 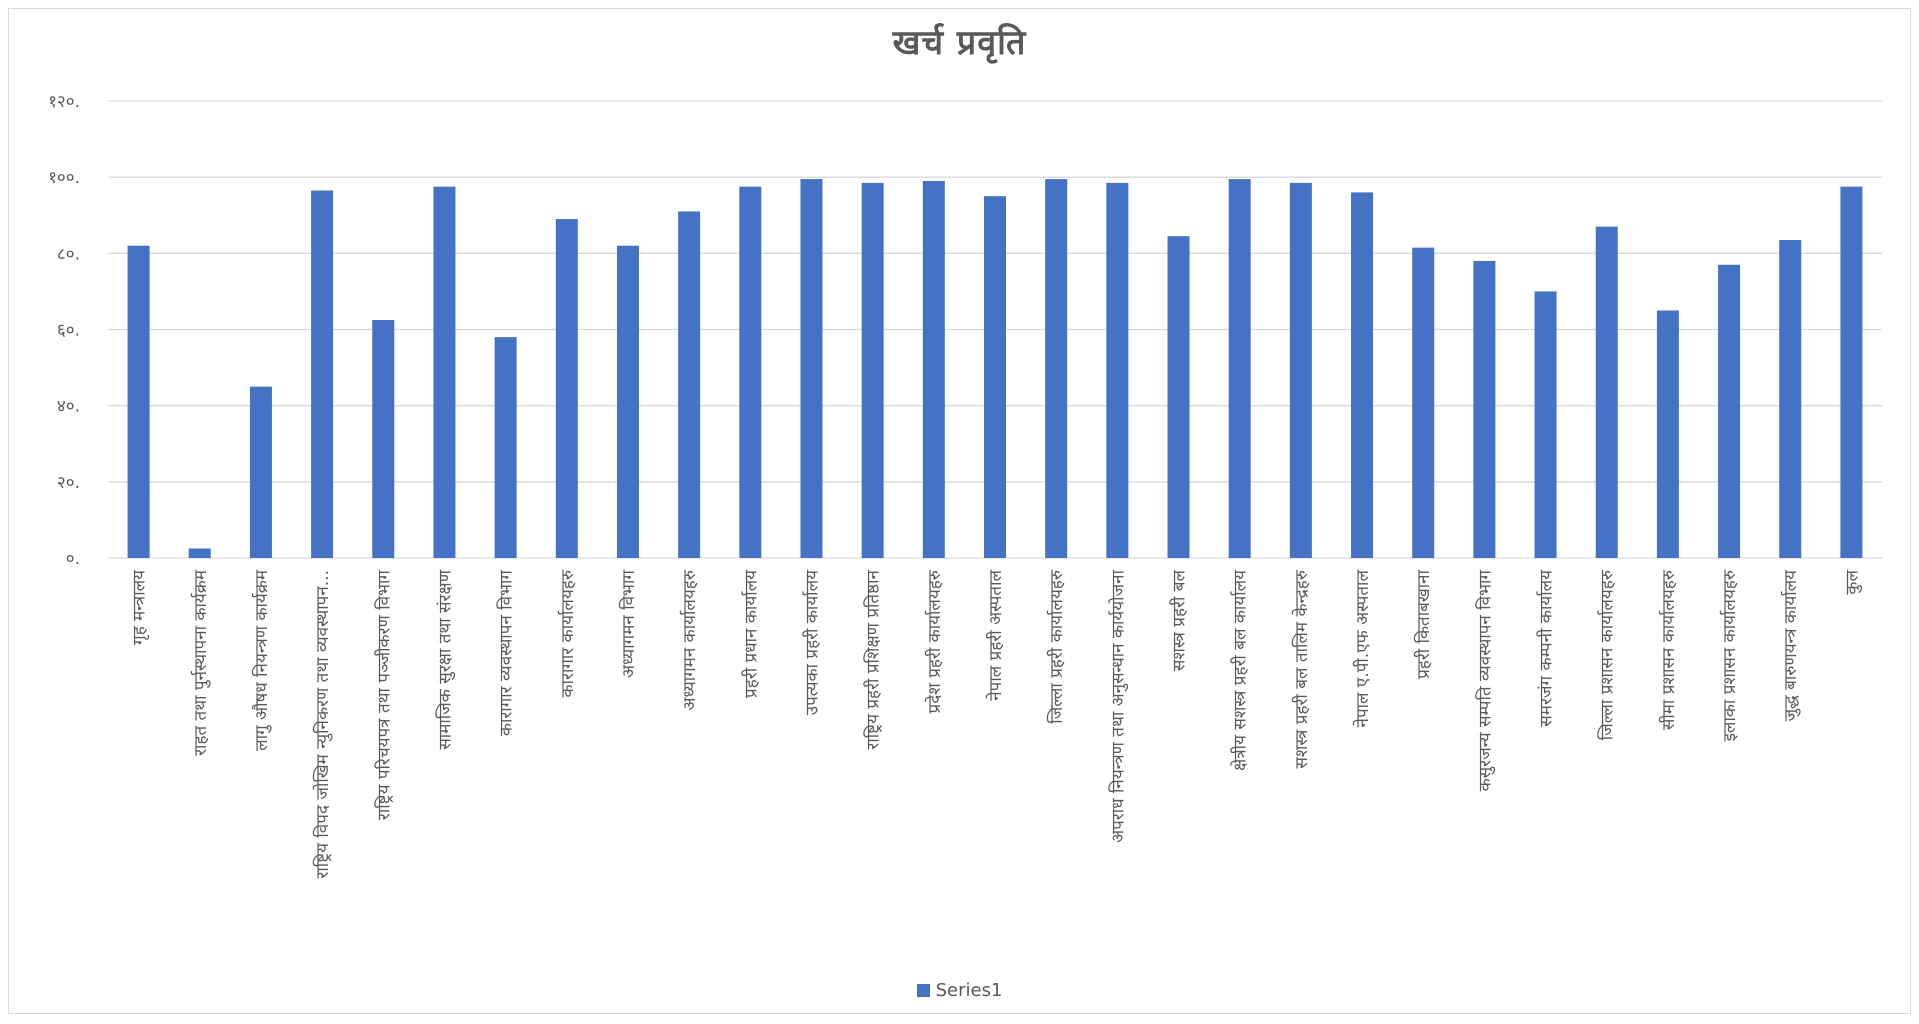 What do you see at coordinates (750, 633) in the screenshot?
I see `x-tick-label: प्रहरी प्रधान कार्यालय` at bounding box center [750, 633].